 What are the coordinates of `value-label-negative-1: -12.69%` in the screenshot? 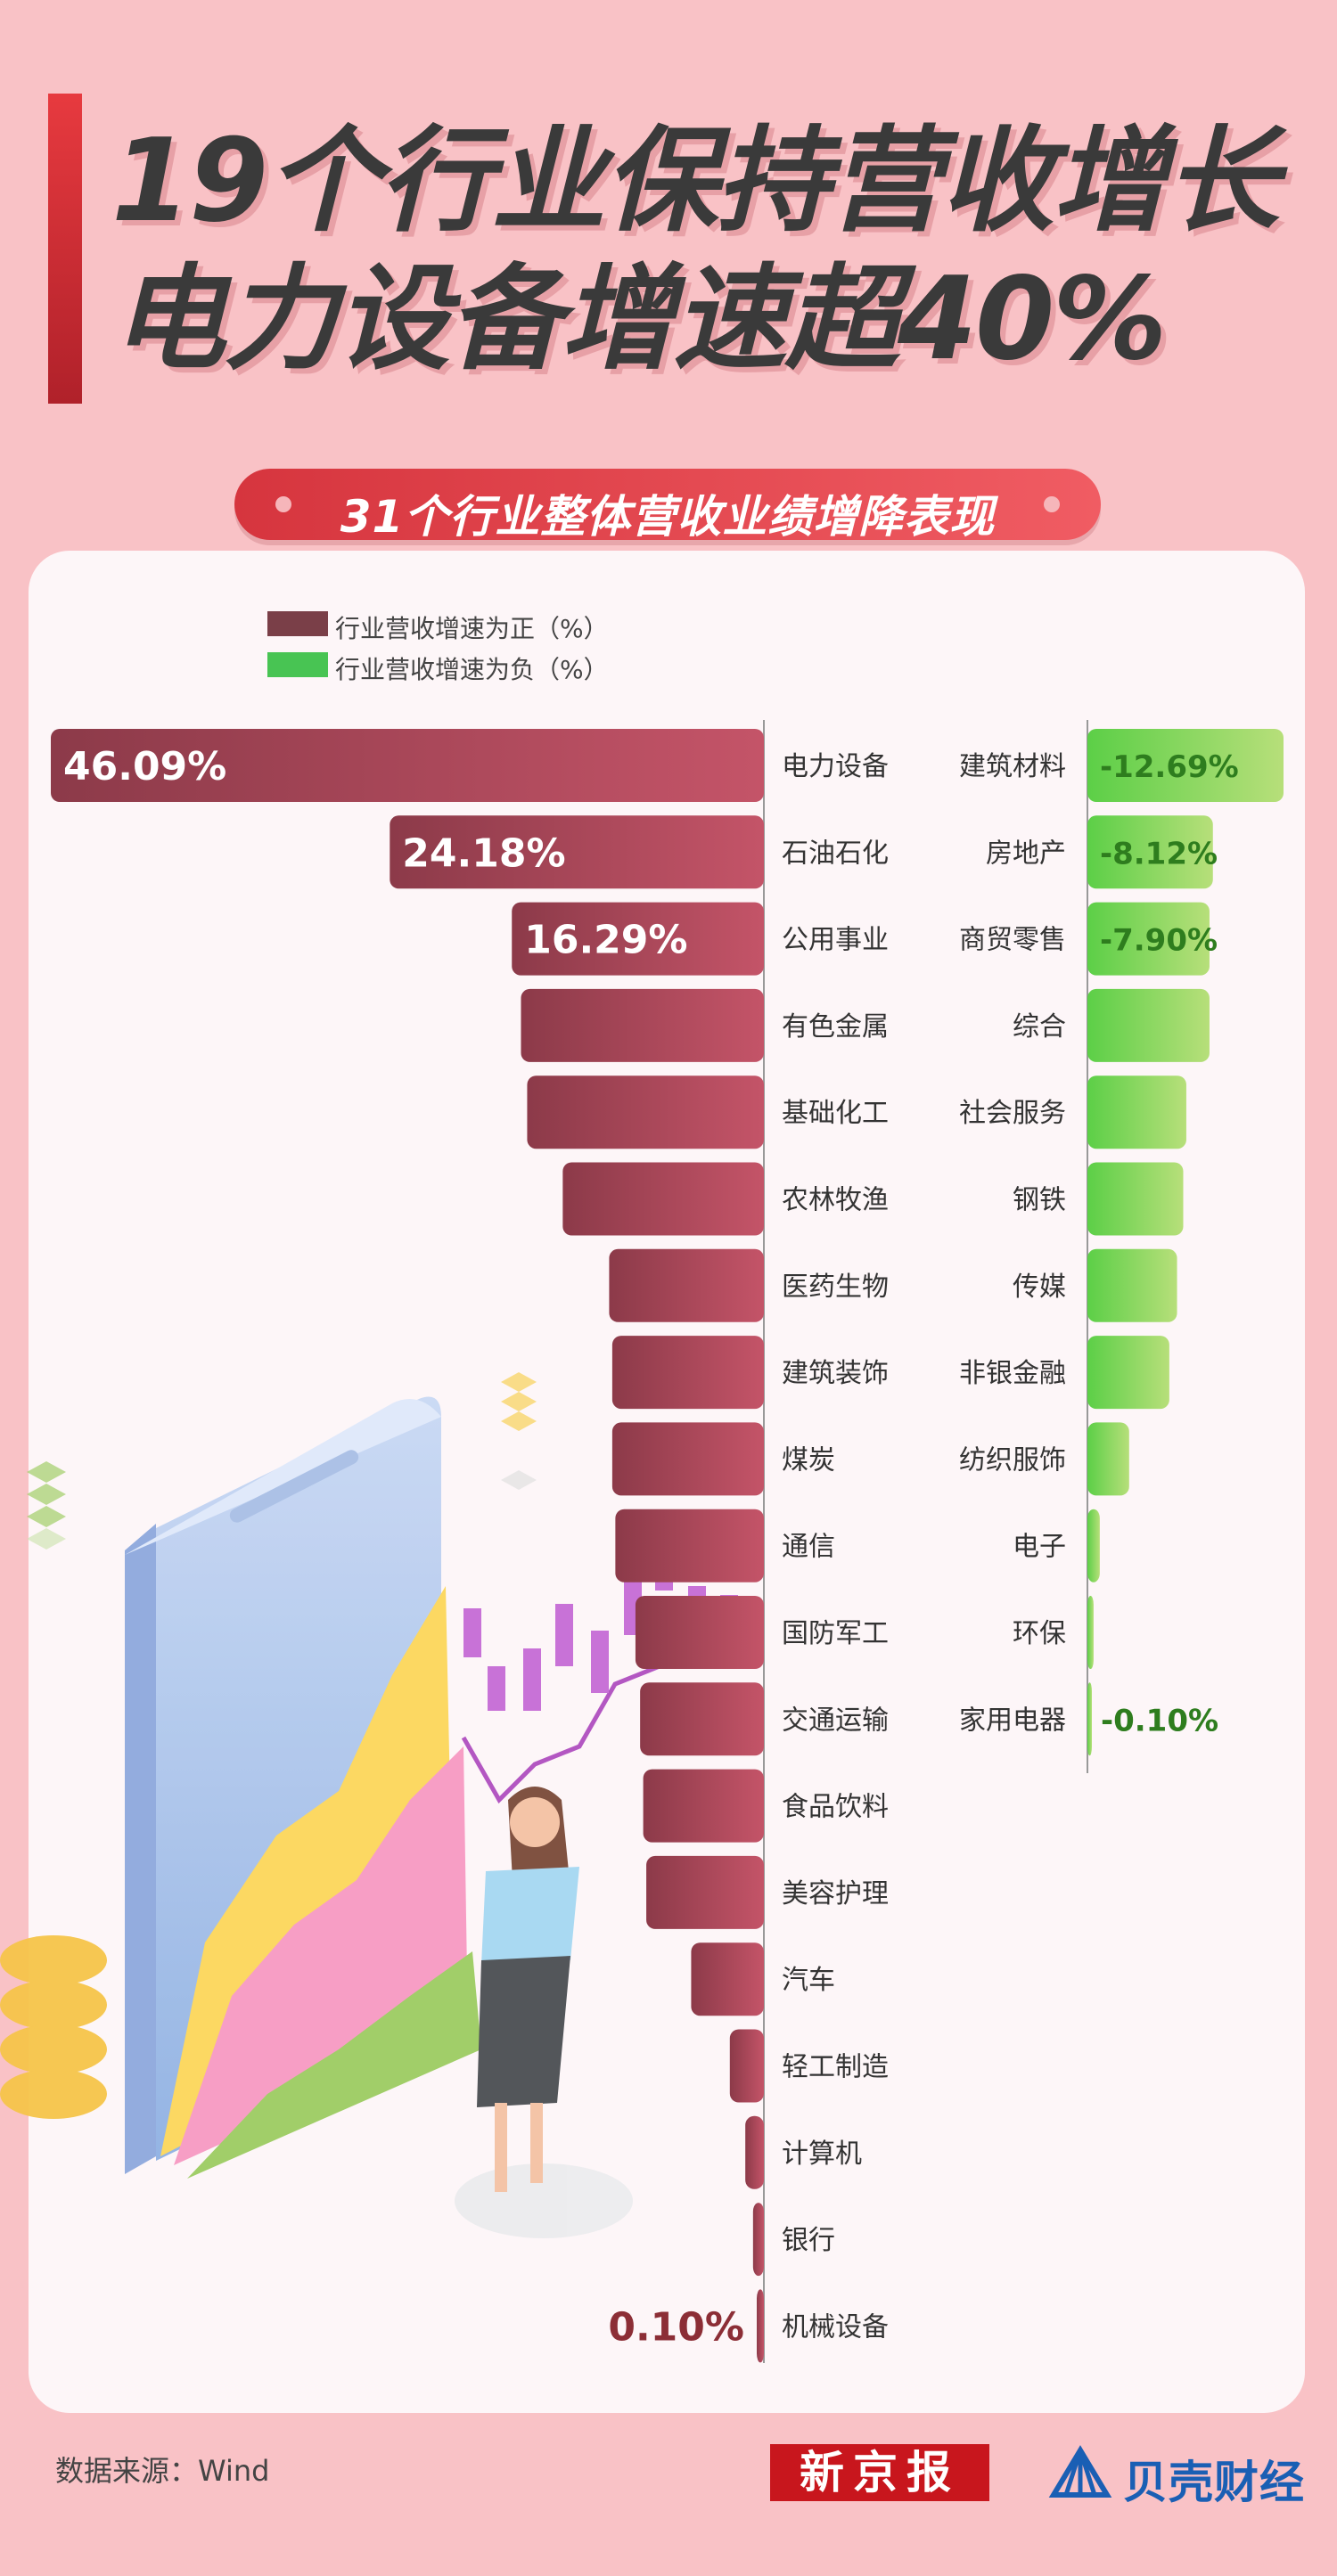 It's located at (1169, 767).